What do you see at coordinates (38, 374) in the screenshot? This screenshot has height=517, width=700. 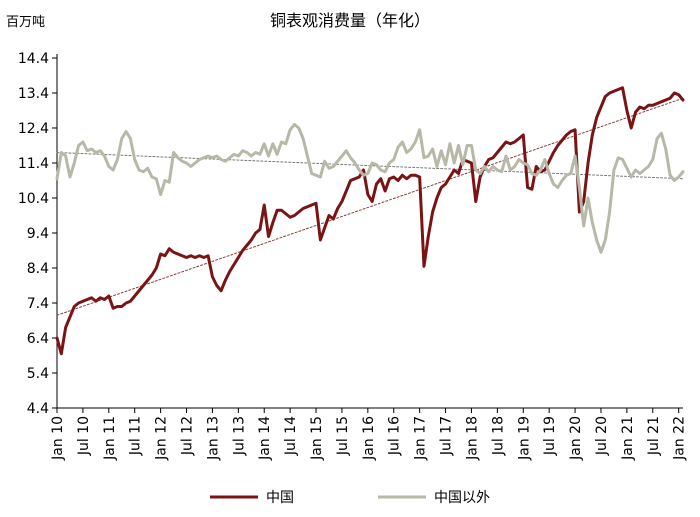 I see `y-tick-label: 5.4` at bounding box center [38, 374].